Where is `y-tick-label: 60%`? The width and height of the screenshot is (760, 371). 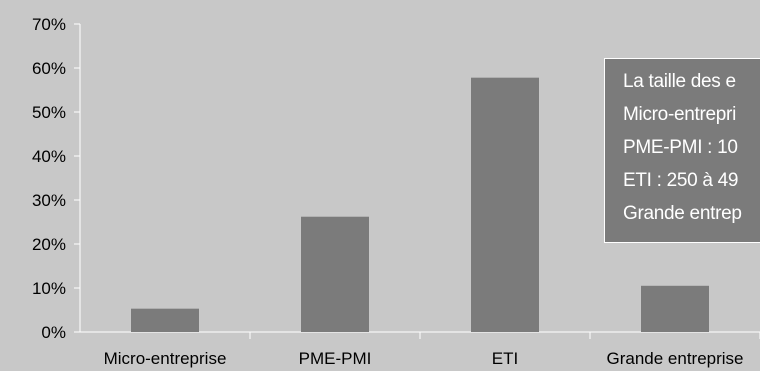 y-tick-label: 60% is located at coordinates (49, 68).